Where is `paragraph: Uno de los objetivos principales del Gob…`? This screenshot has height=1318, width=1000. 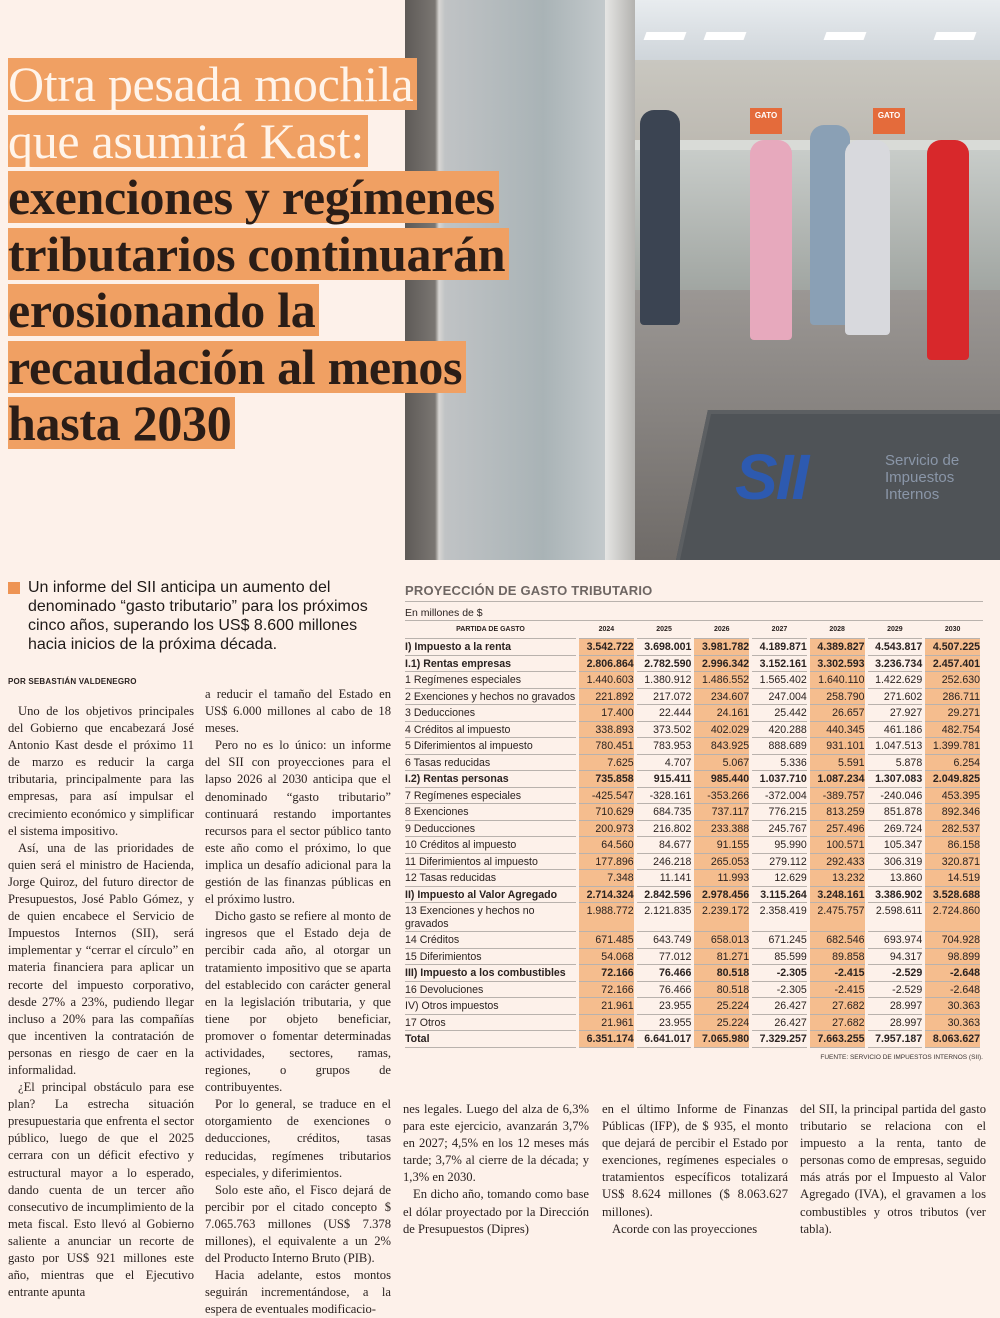
paragraph: Uno de los objetivos principales del Gob… is located at coordinates (101, 771).